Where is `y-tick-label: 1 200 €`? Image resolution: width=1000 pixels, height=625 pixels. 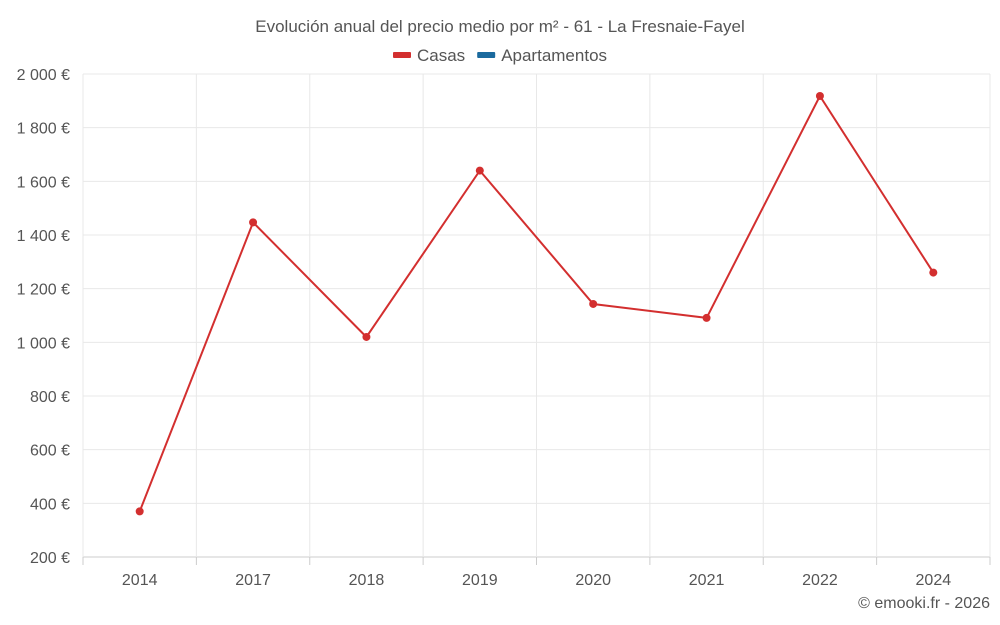 y-tick-label: 1 200 € is located at coordinates (43, 290).